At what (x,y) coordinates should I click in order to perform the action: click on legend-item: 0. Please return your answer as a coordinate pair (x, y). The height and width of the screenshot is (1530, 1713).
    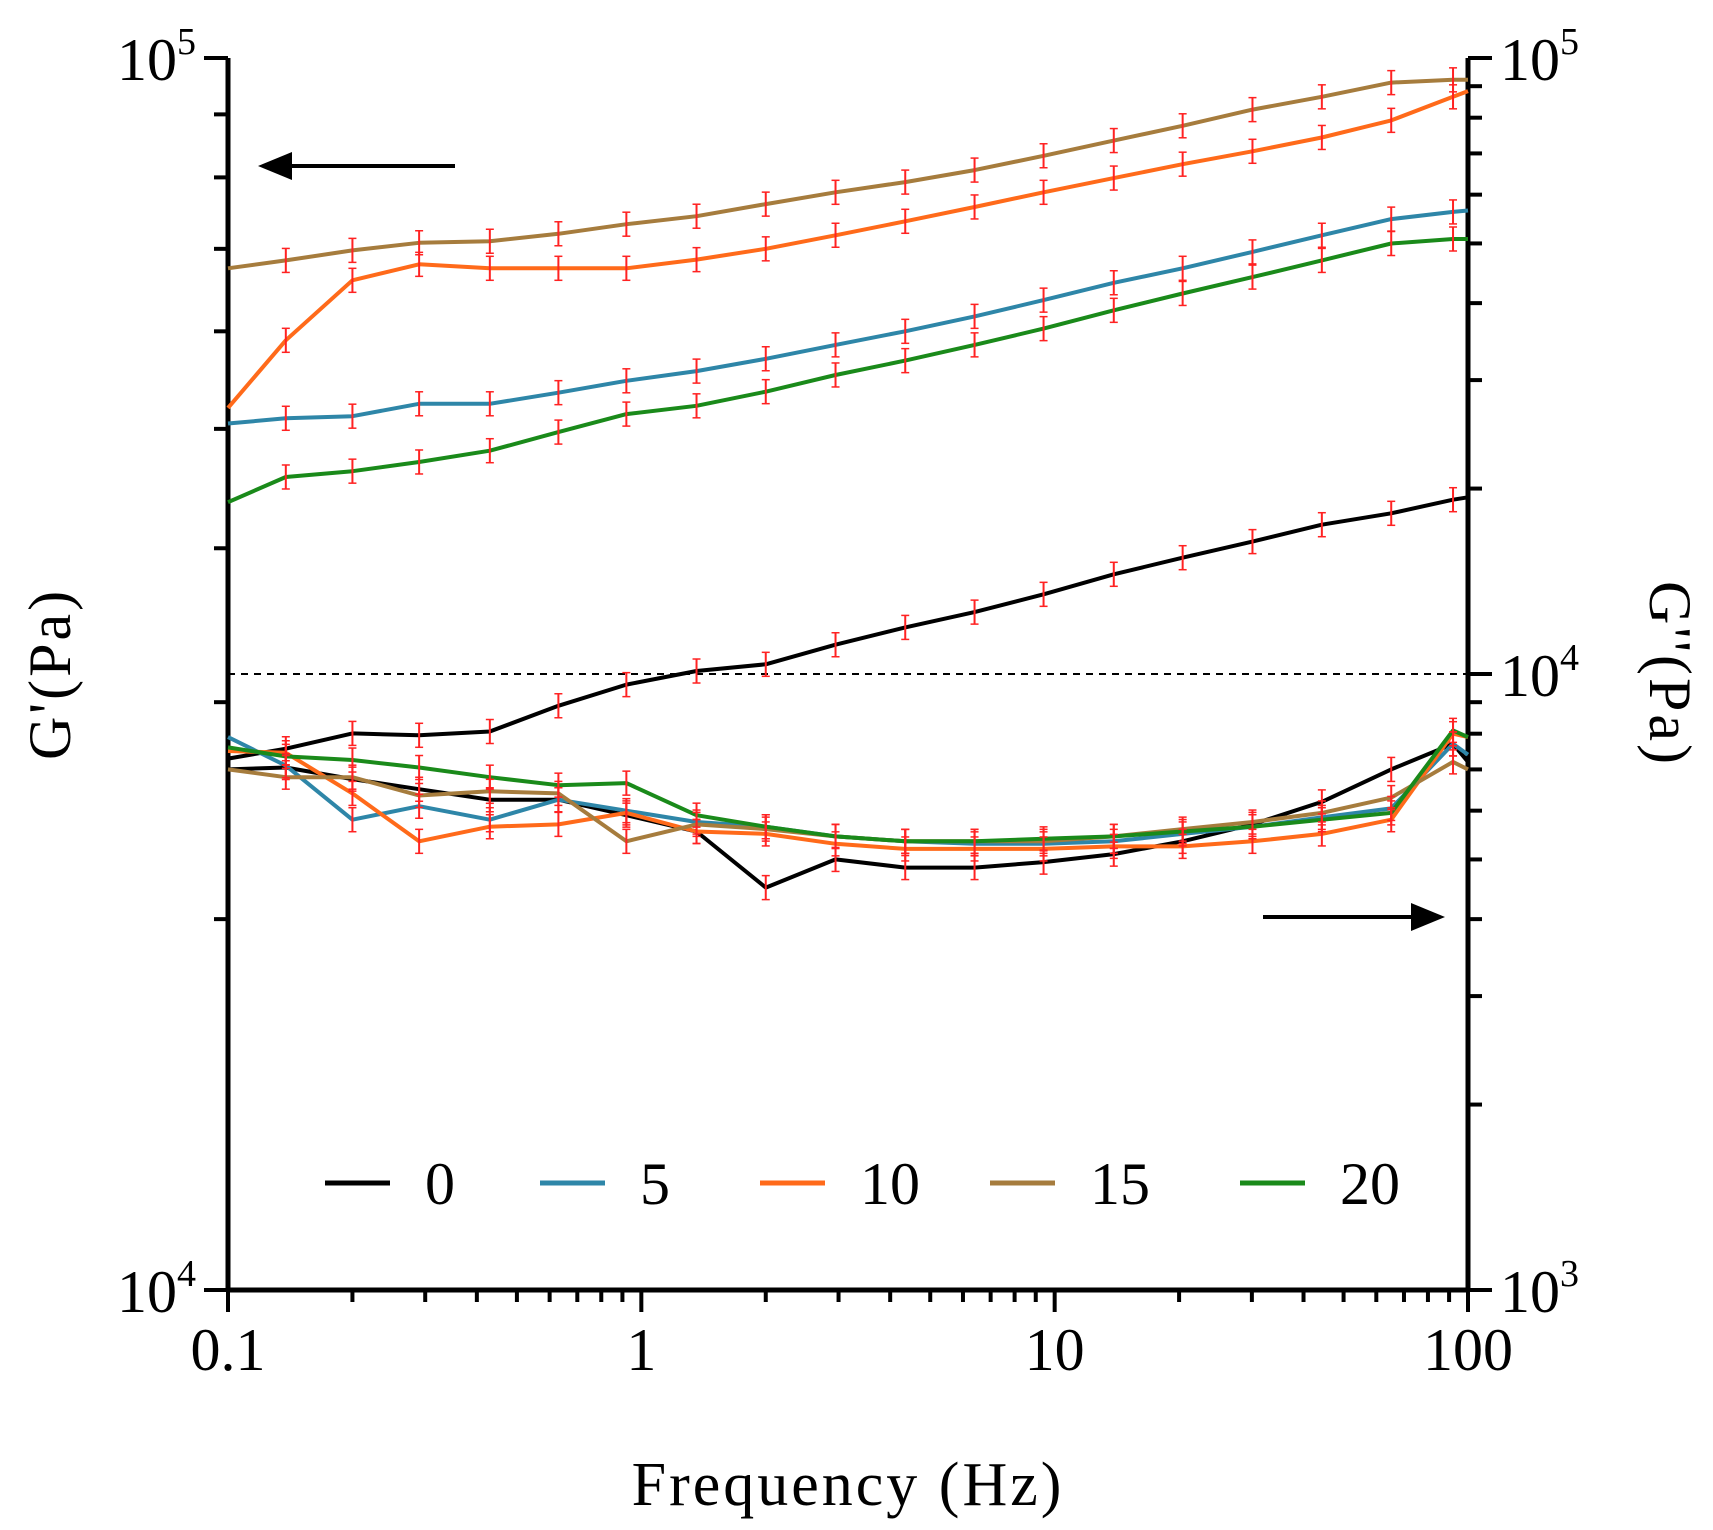
    Looking at the image, I should click on (390, 1184).